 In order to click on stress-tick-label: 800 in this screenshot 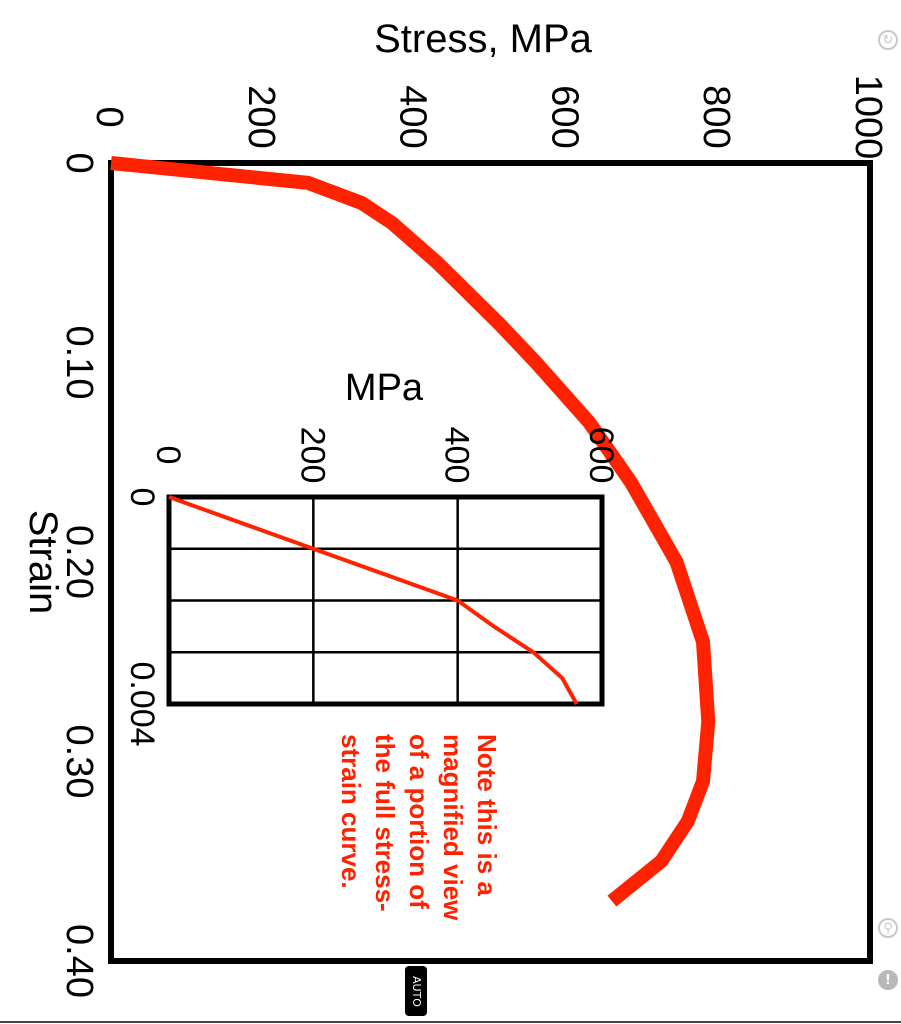, I will do `click(716, 116)`.